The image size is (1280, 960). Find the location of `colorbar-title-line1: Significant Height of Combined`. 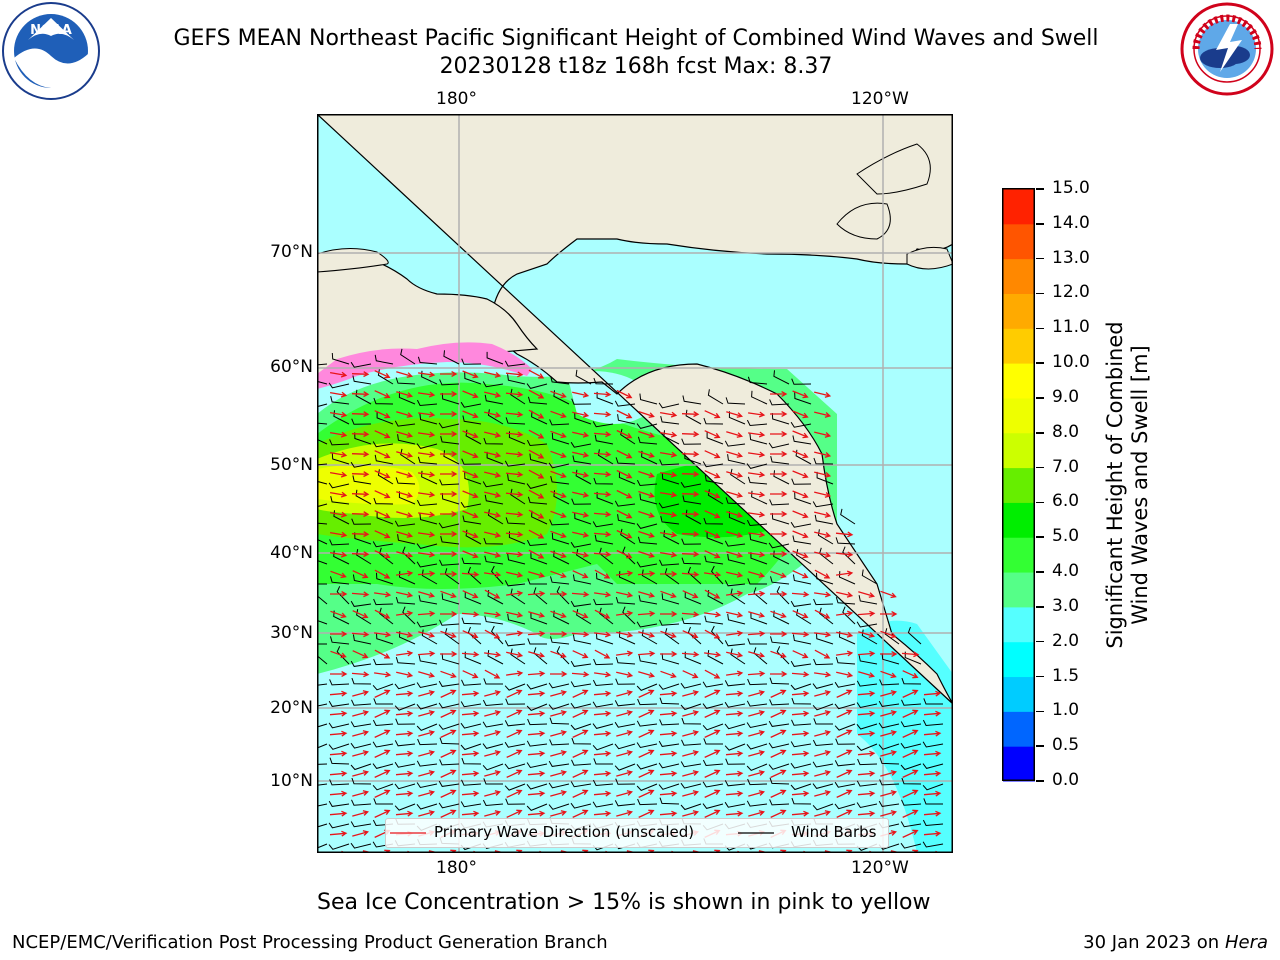

colorbar-title-line1: Significant Height of Combined is located at coordinates (1115, 485).